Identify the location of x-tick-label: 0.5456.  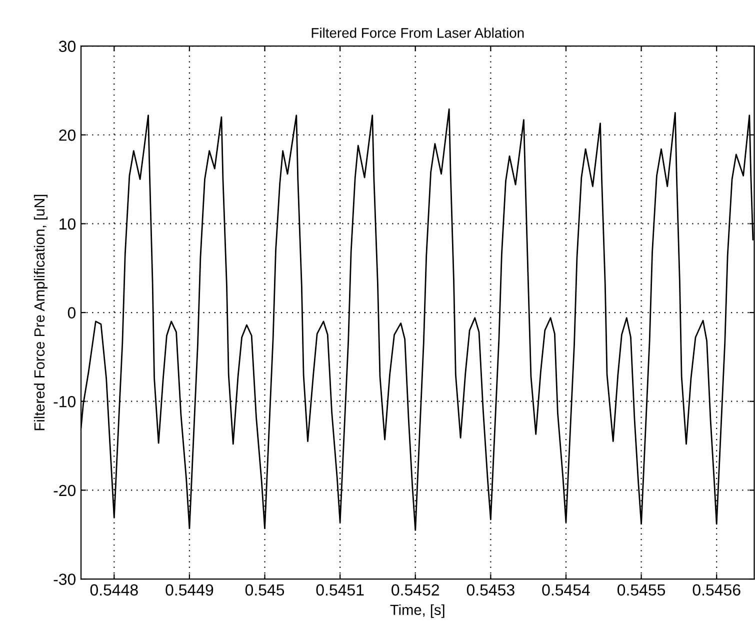
(716, 590).